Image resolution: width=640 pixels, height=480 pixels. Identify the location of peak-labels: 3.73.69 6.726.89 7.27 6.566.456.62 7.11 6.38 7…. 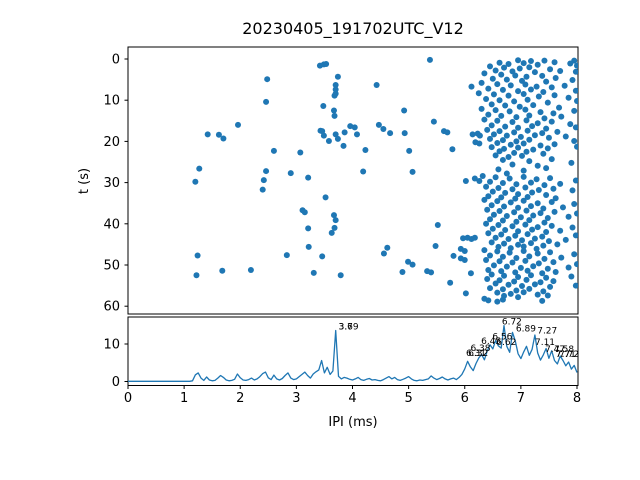
(459, 339).